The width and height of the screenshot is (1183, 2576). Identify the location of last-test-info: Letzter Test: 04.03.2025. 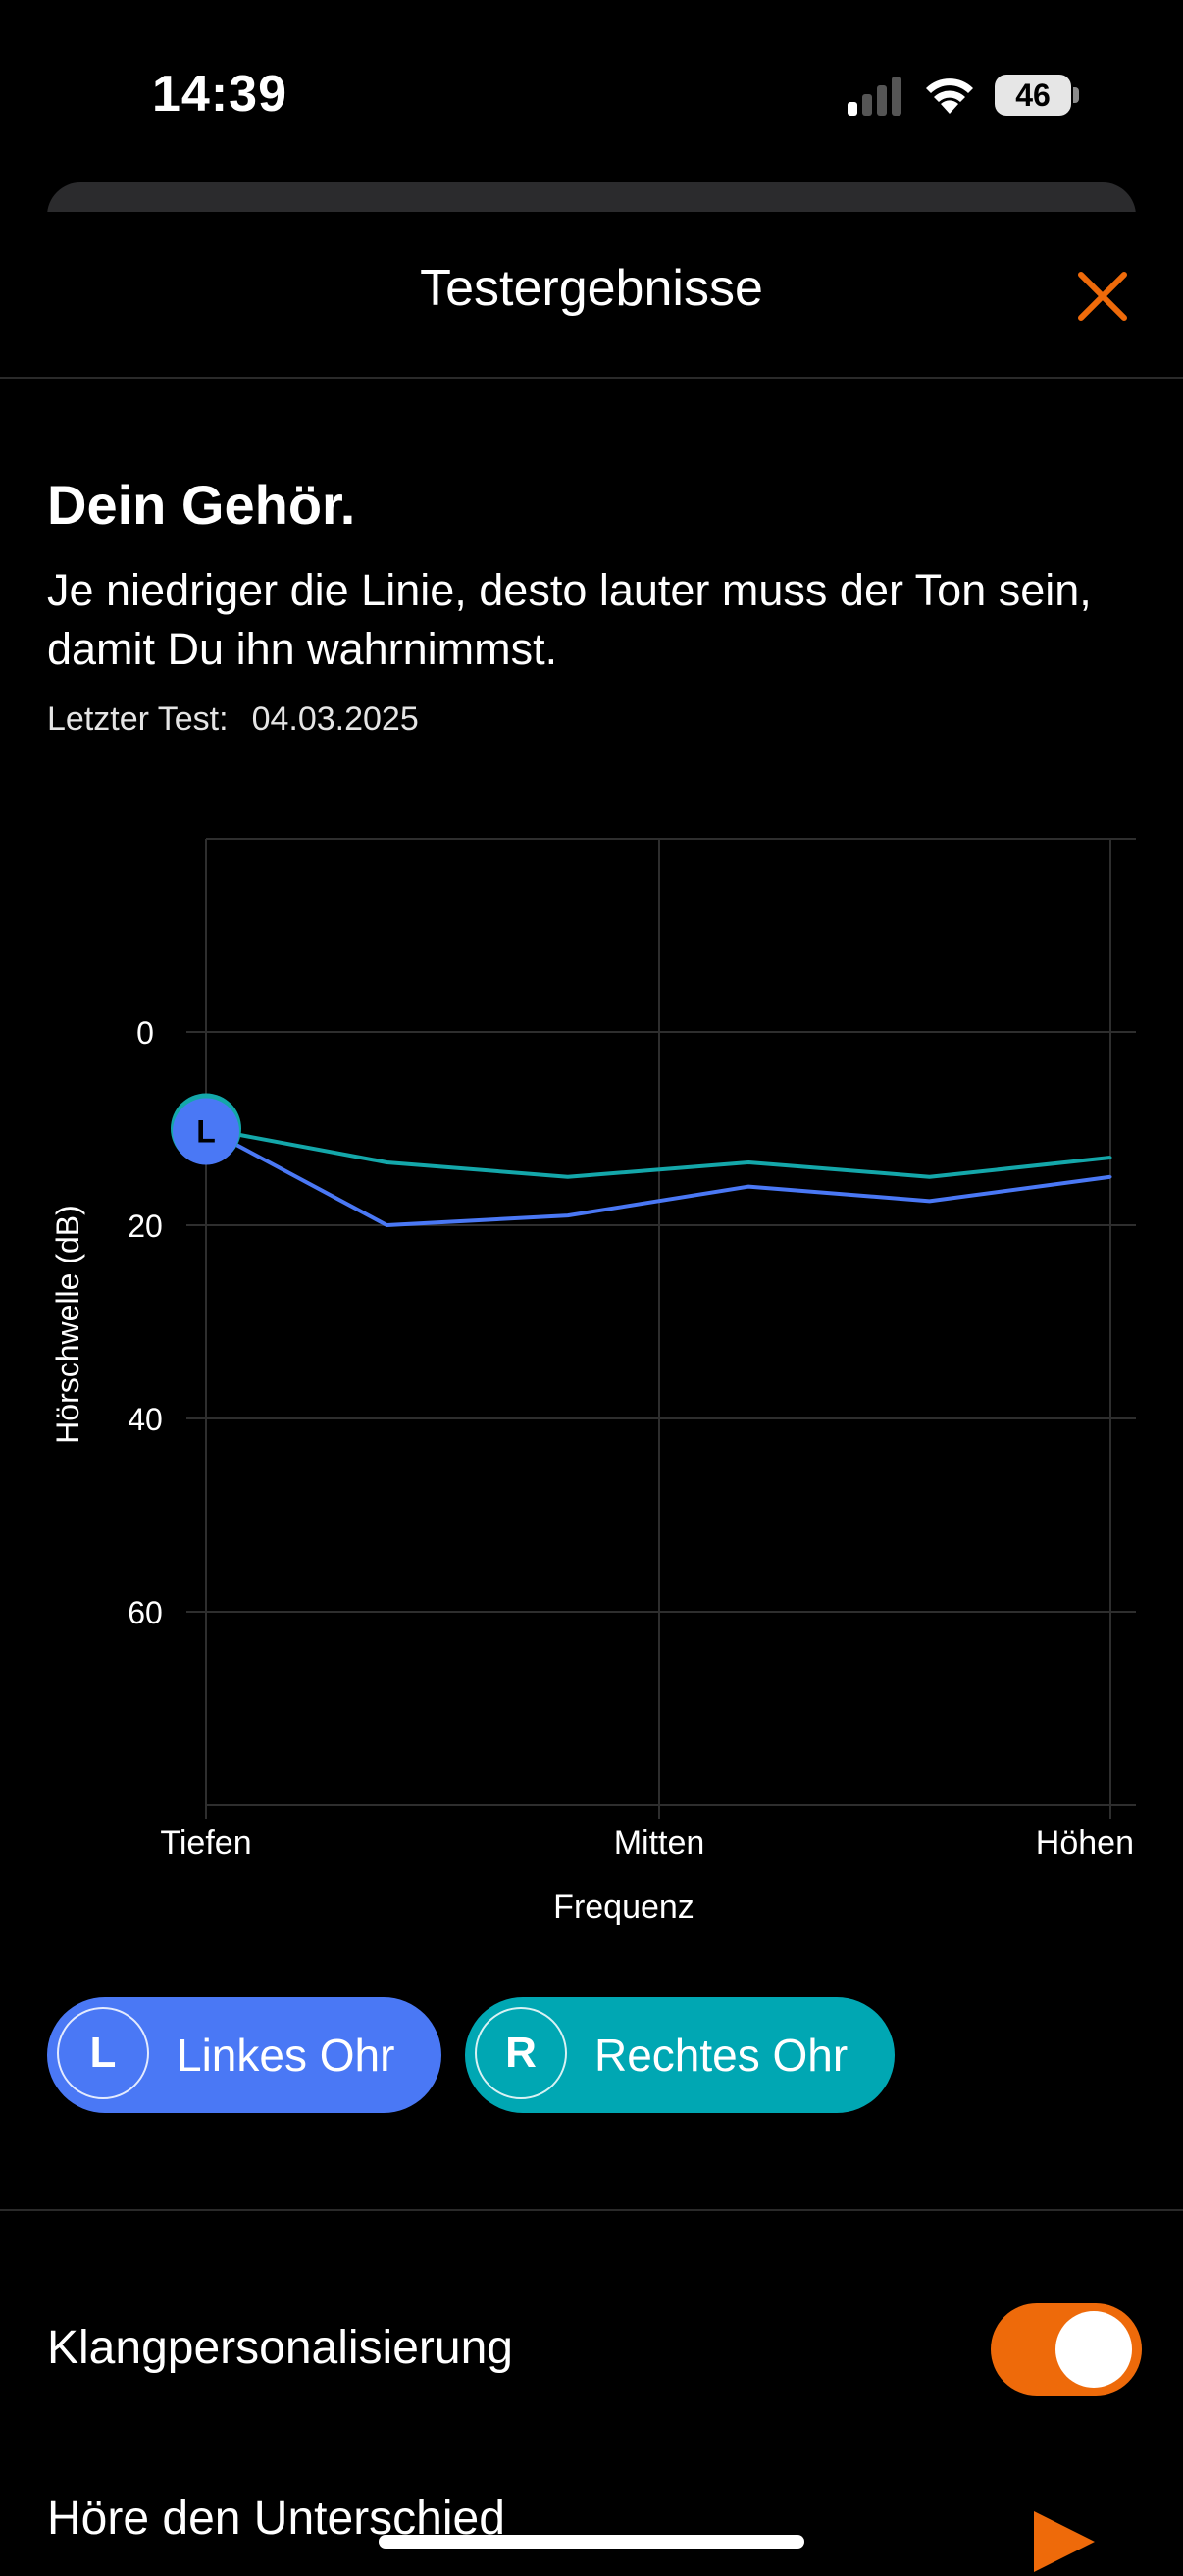
(233, 719).